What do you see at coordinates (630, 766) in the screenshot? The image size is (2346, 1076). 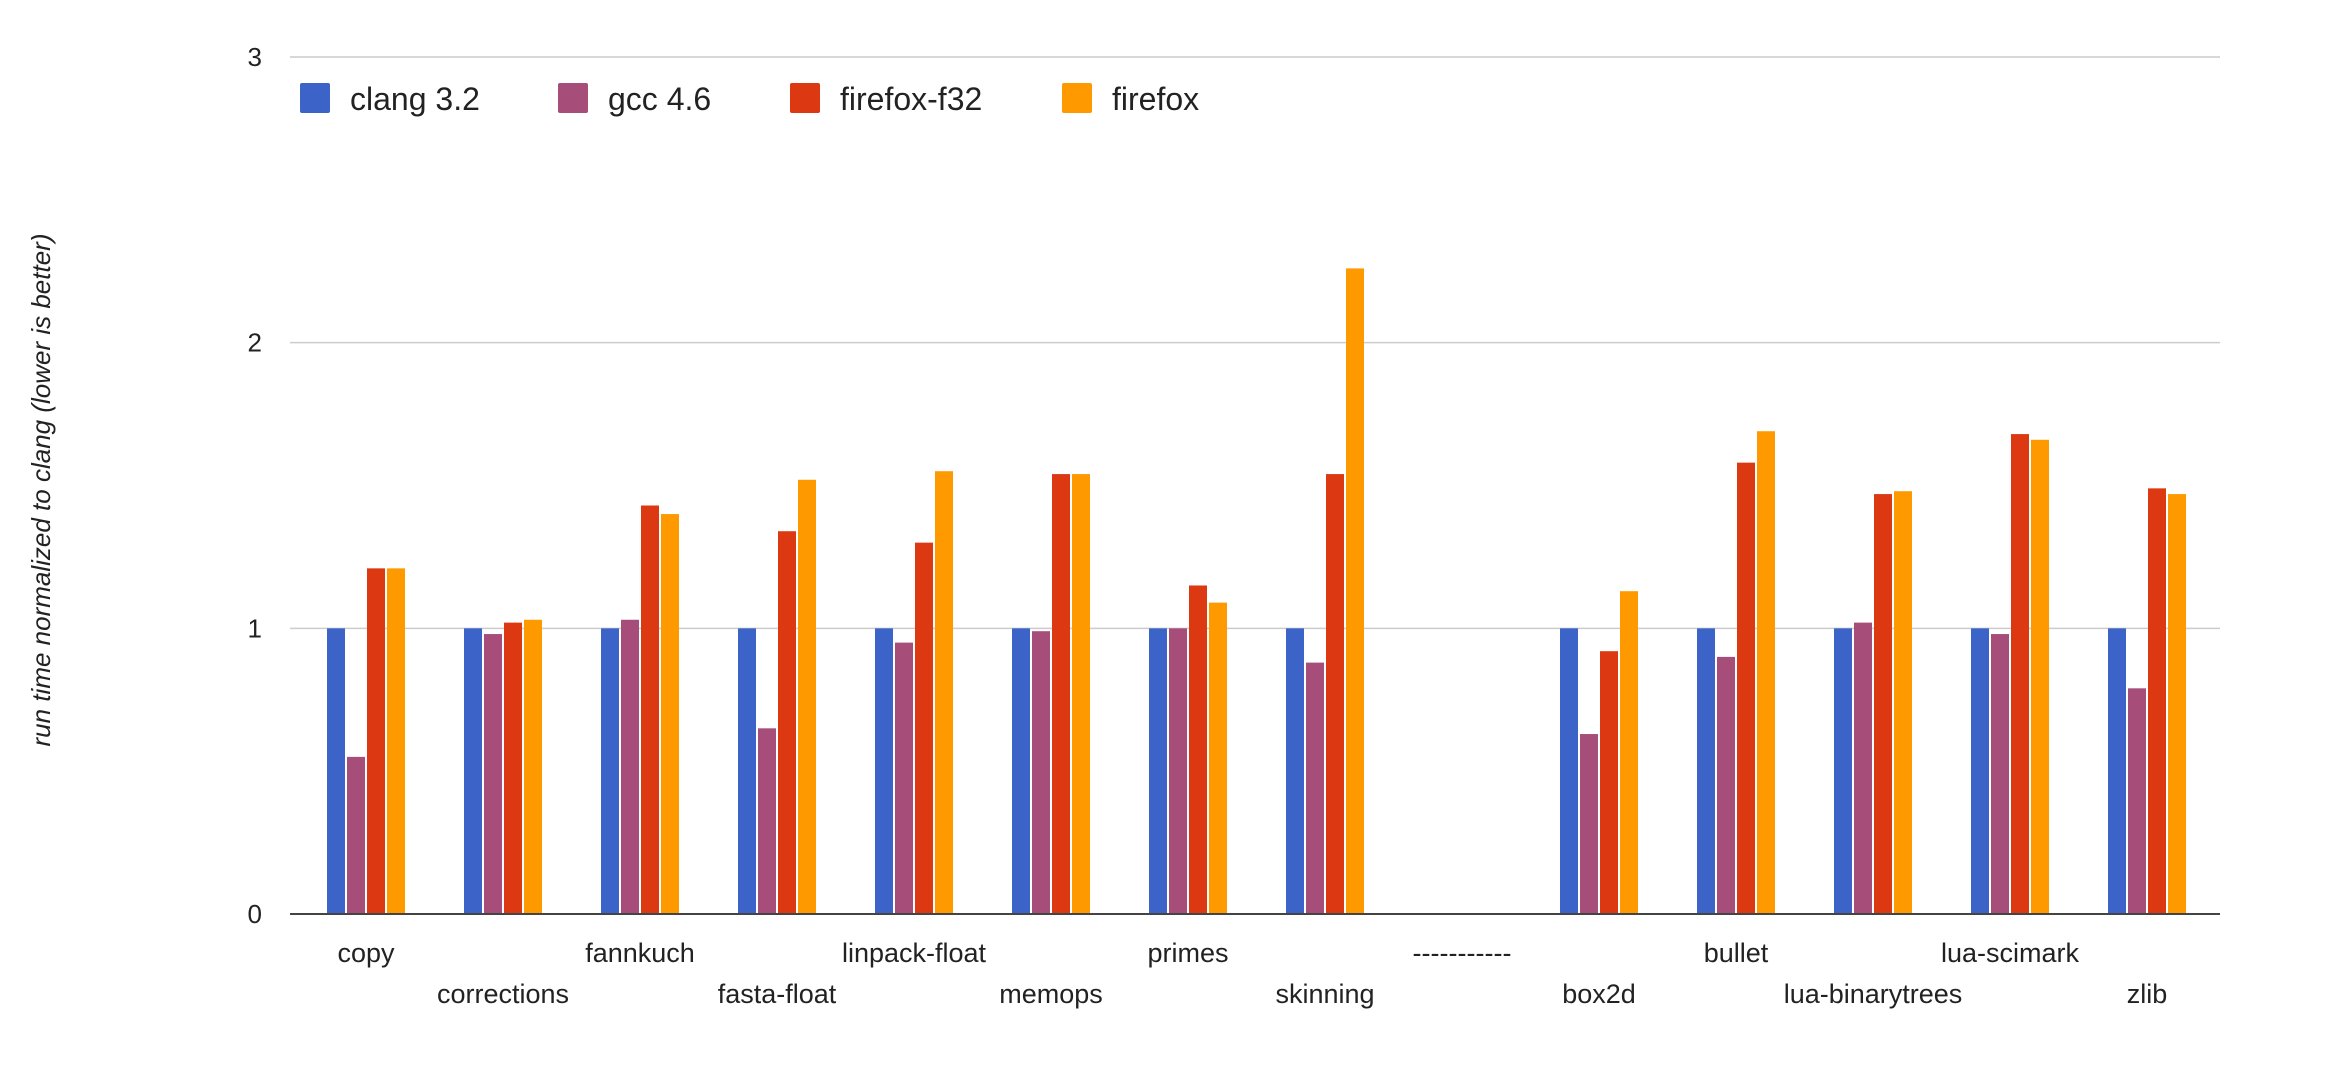 I see `bar-fannkuch-gcc-4.6` at bounding box center [630, 766].